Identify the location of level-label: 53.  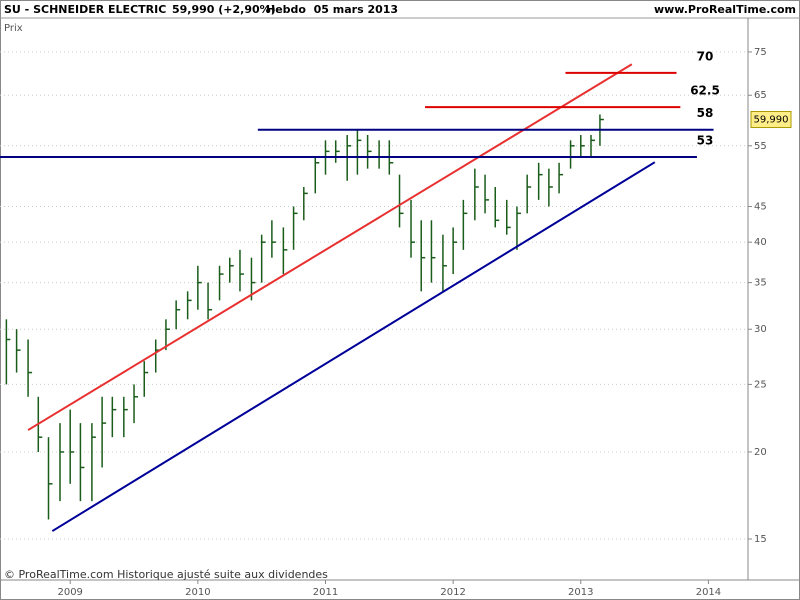
(705, 141).